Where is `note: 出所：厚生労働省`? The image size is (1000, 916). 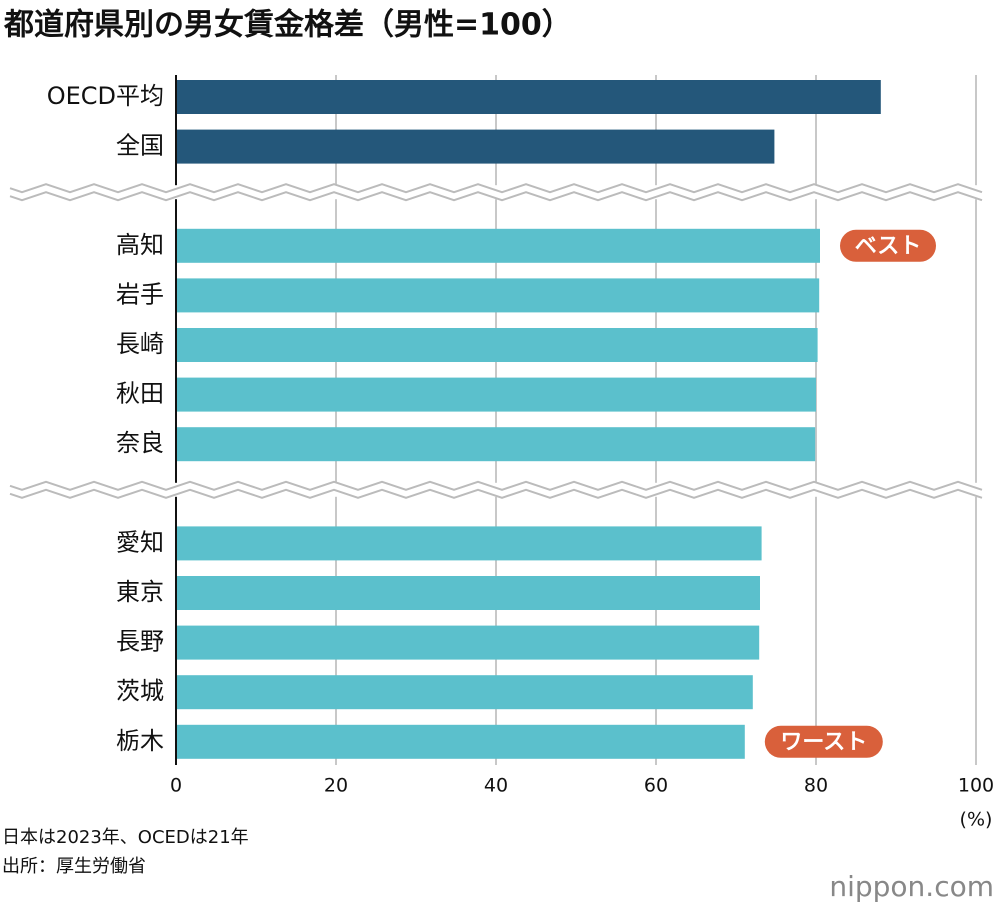
note: 出所：厚生労働省 is located at coordinates (74, 866).